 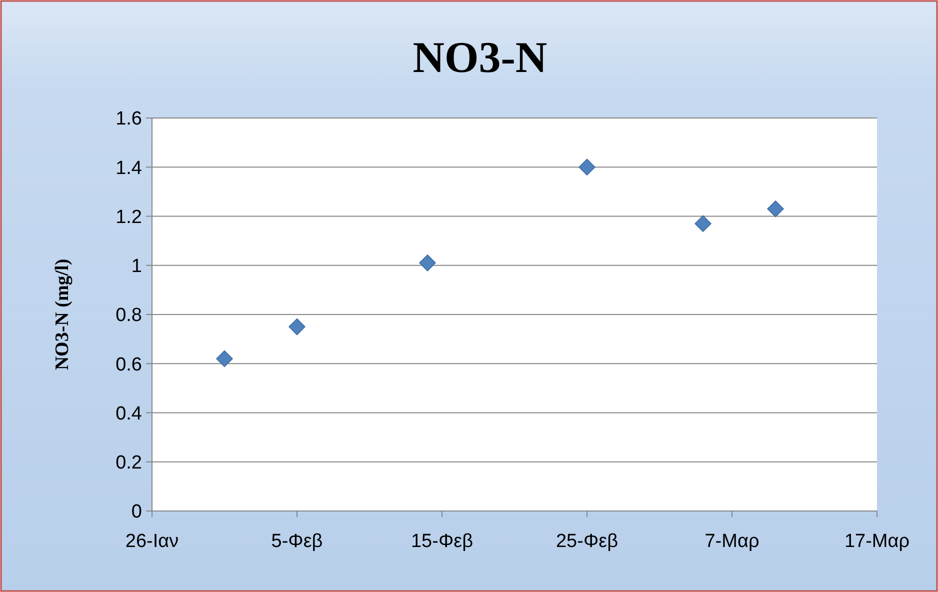 What do you see at coordinates (152, 541) in the screenshot?
I see `x-tick-label: 26-Ιαν` at bounding box center [152, 541].